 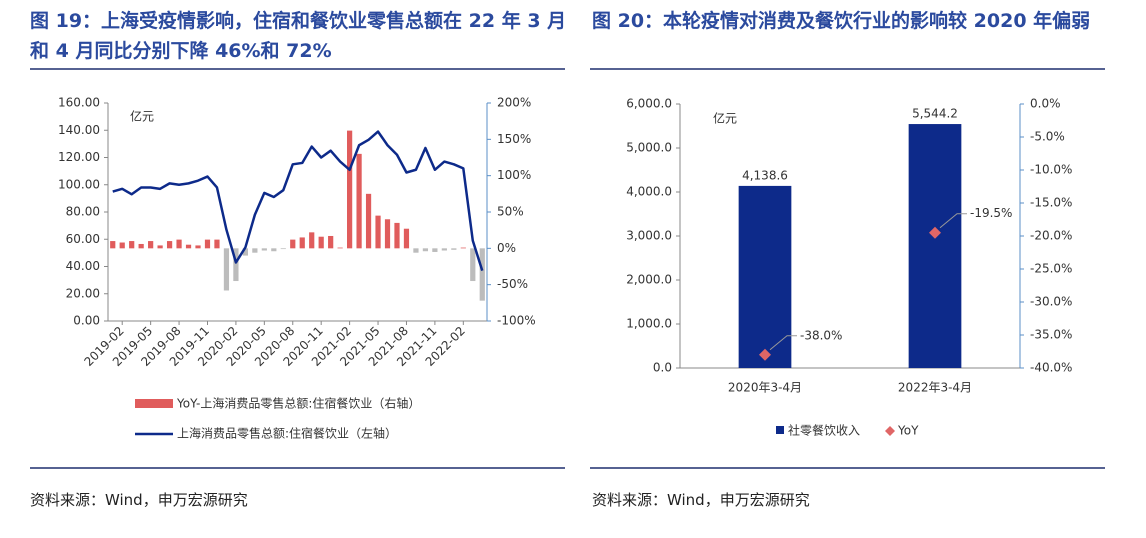 I want to click on y-tick-label: 20.00, so click(x=83, y=293).